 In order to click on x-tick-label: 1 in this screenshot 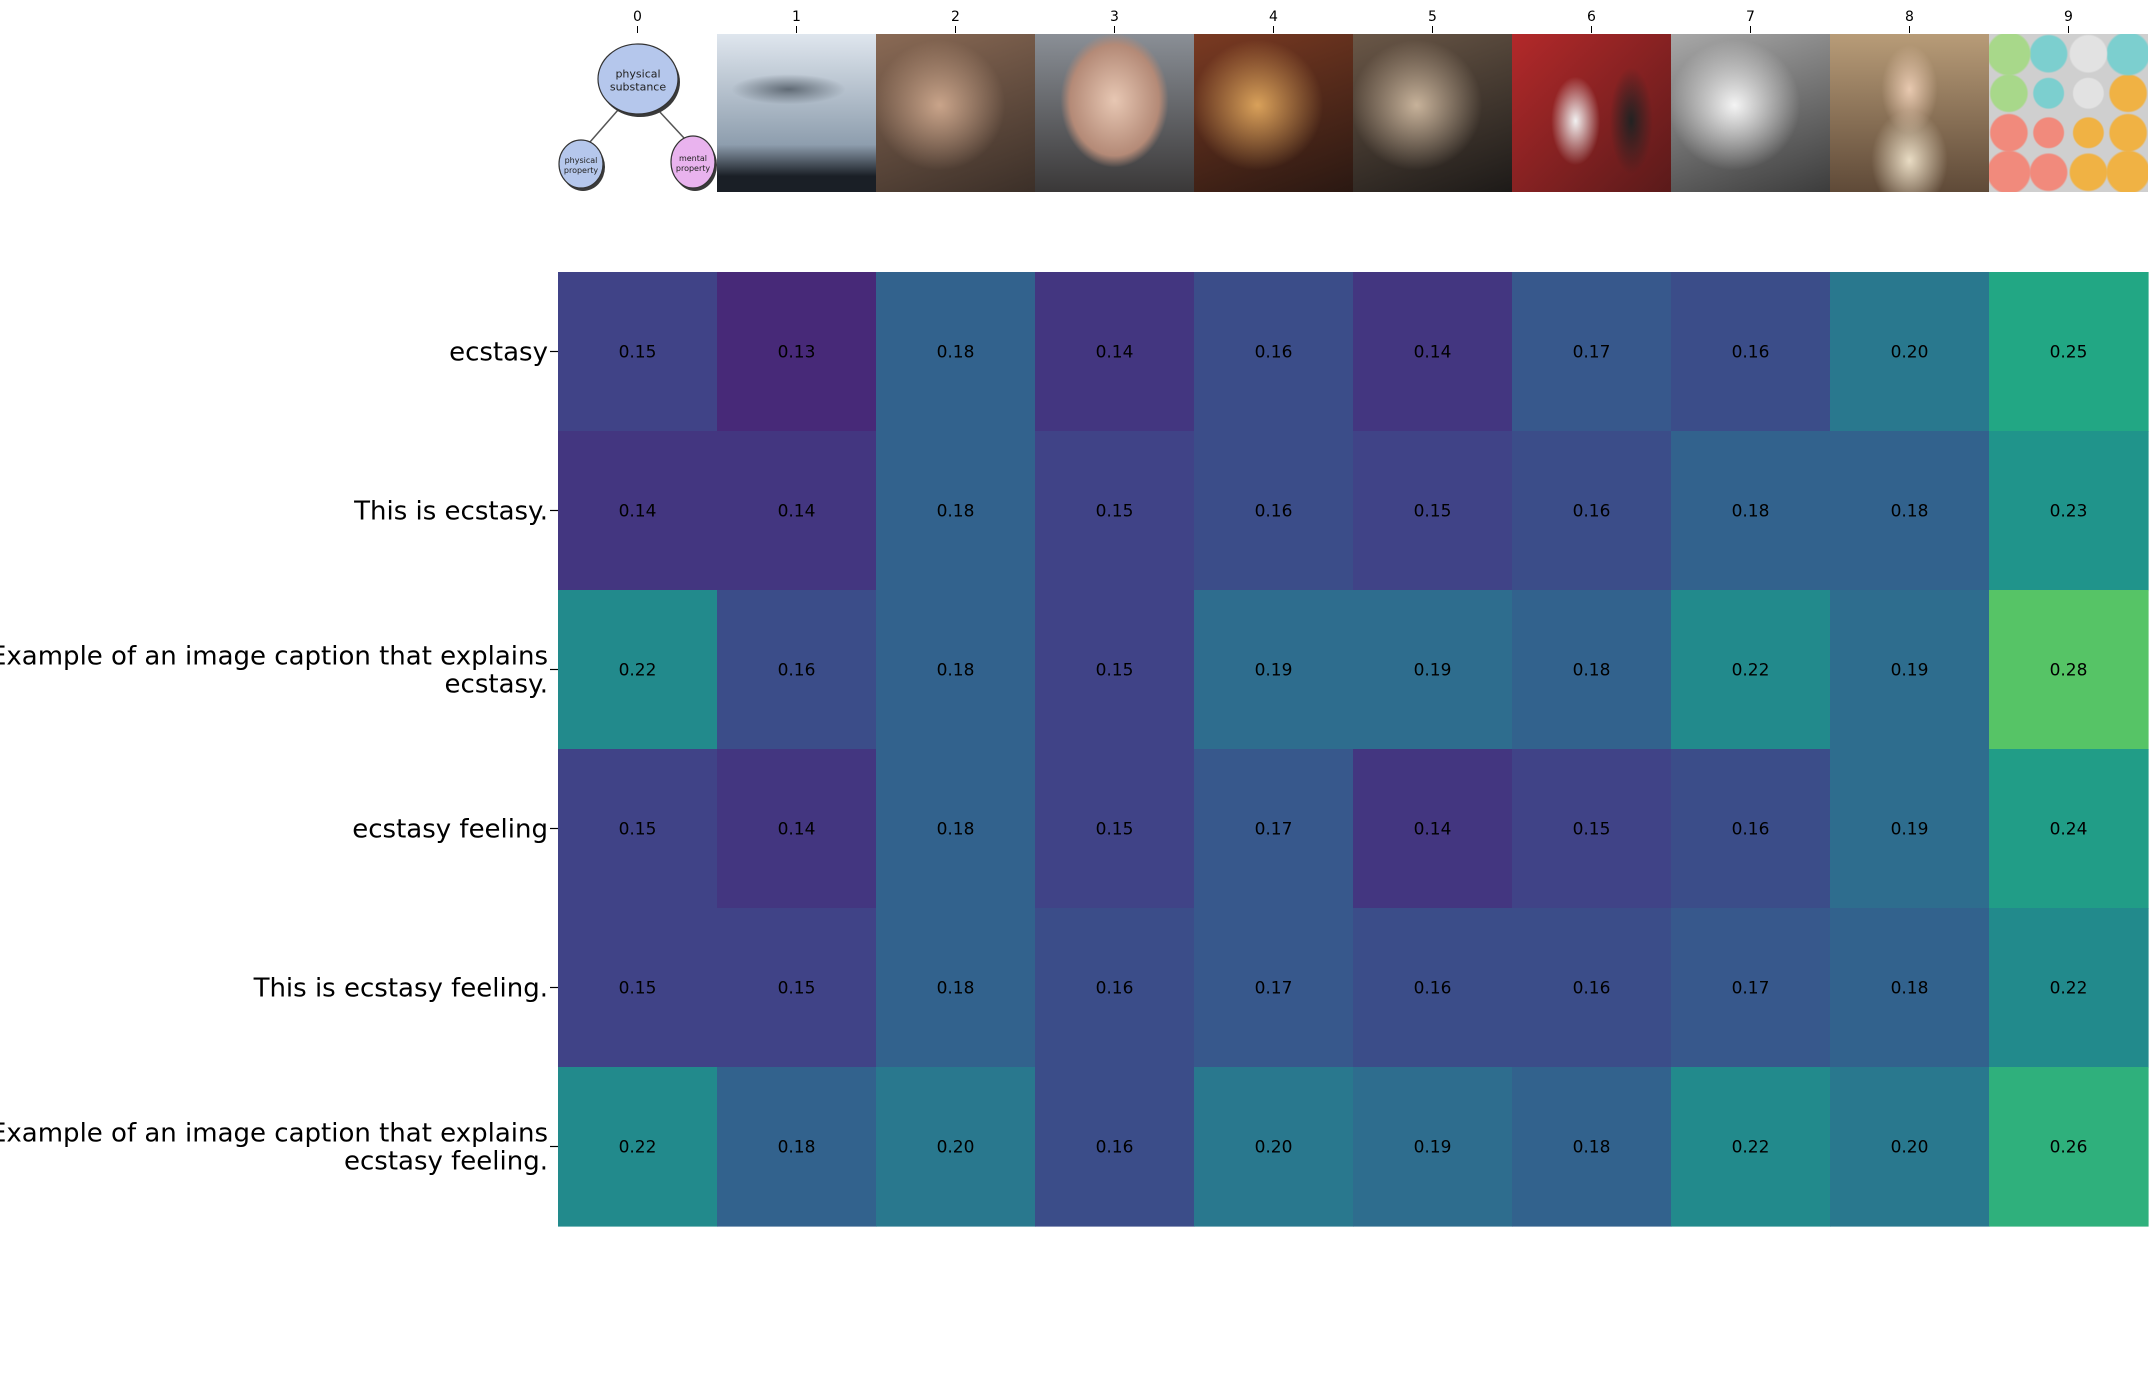, I will do `click(796, 17)`.